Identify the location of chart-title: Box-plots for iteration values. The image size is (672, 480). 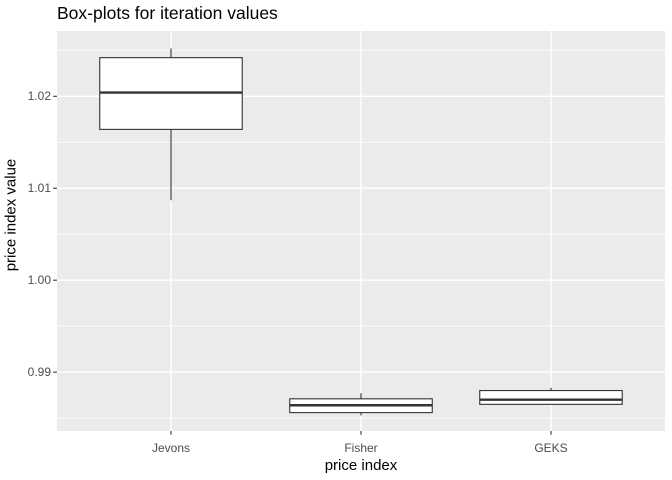
(167, 13).